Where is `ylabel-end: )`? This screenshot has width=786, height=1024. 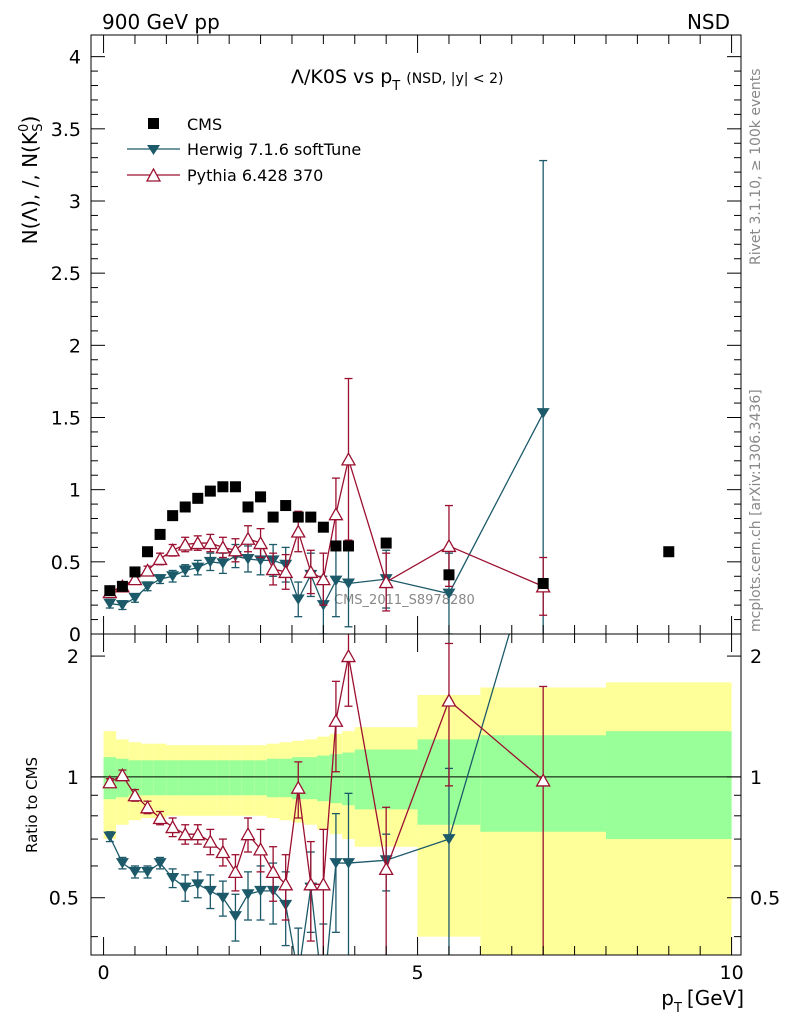
ylabel-end: ) is located at coordinates (30, 120).